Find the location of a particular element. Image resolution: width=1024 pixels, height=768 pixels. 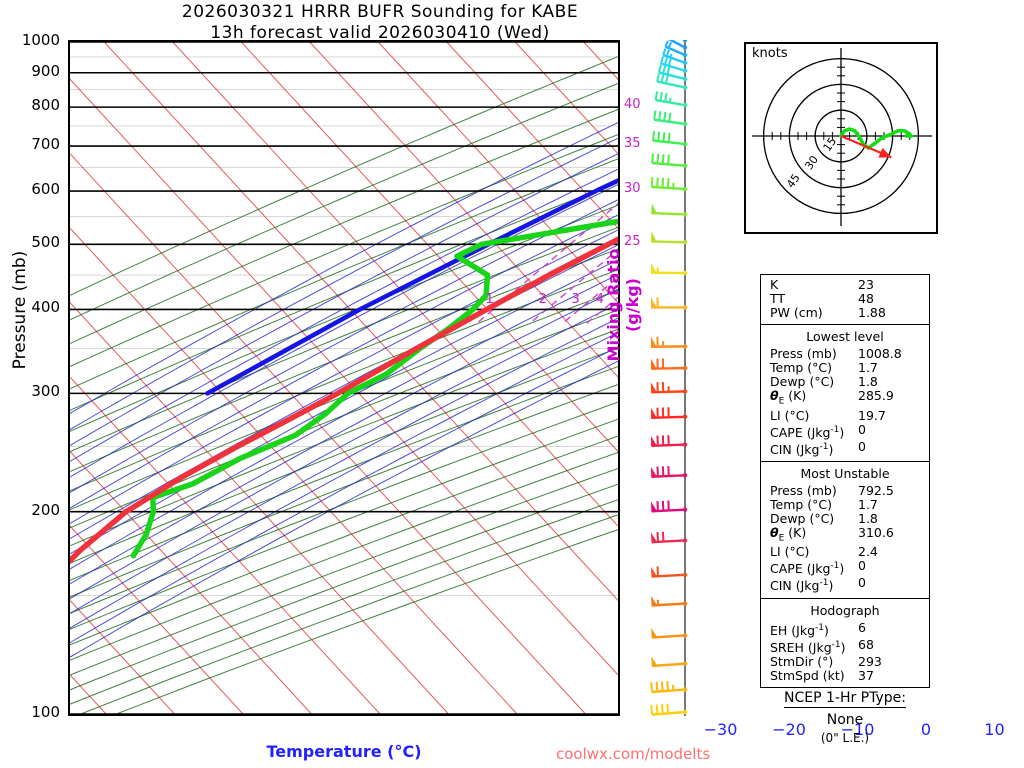

stat-row: LI (°C) 2.4 is located at coordinates (845, 552).